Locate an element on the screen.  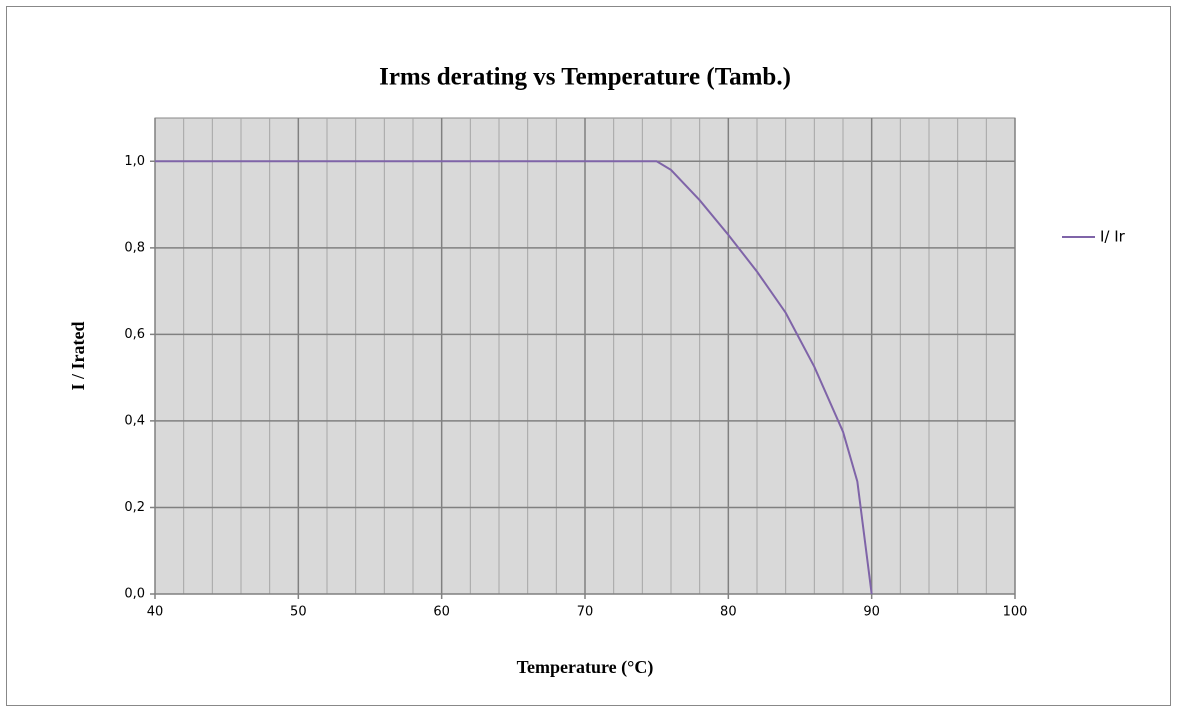
x-tick-label: 70 is located at coordinates (585, 612).